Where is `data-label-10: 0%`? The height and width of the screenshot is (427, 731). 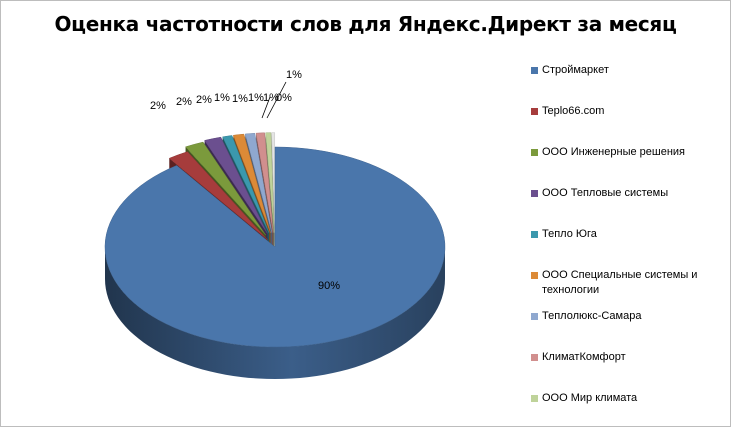
data-label-10: 0% is located at coordinates (284, 98).